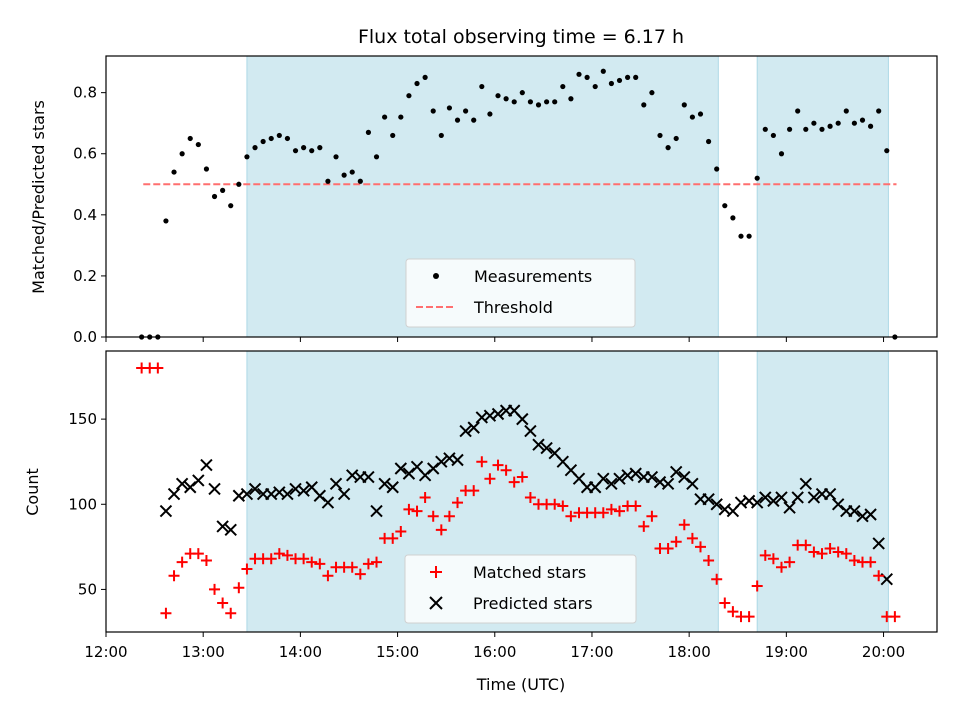 The image size is (960, 720). Describe the element at coordinates (85, 276) in the screenshot. I see `ratio-y-tick-label: 0.2` at that location.